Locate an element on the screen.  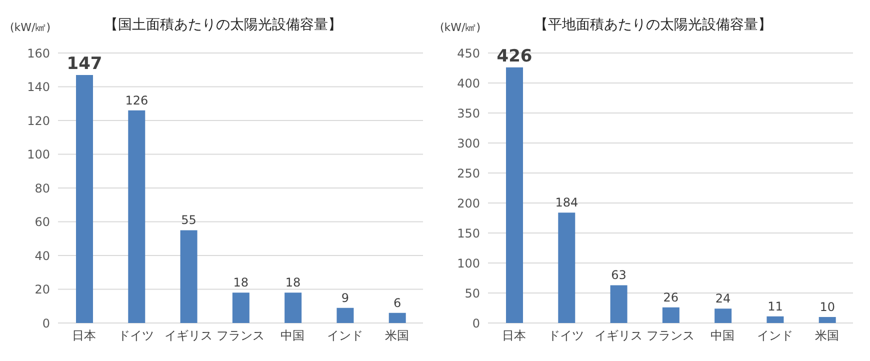
data-label: 9 is located at coordinates (345, 297).